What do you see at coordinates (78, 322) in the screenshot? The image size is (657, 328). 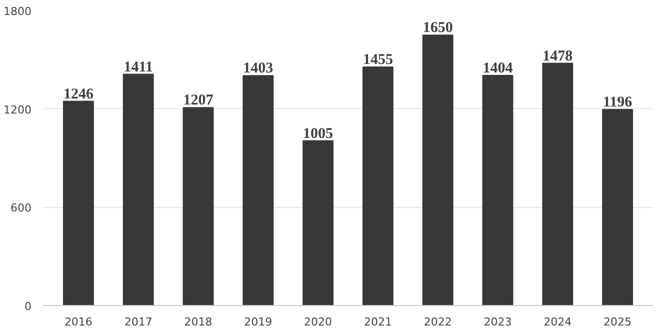 I see `x-tick-label: 2016` at bounding box center [78, 322].